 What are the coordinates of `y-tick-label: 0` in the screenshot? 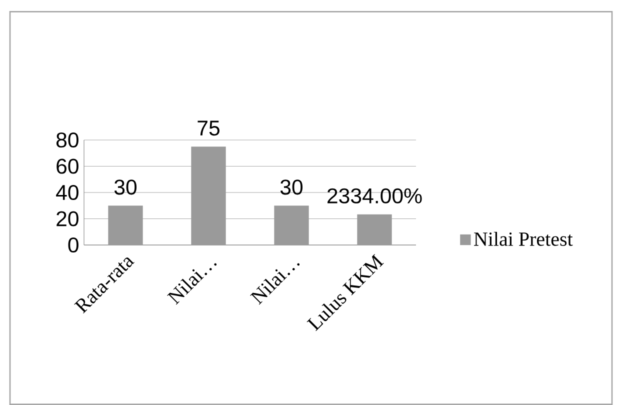 It's located at (73, 245).